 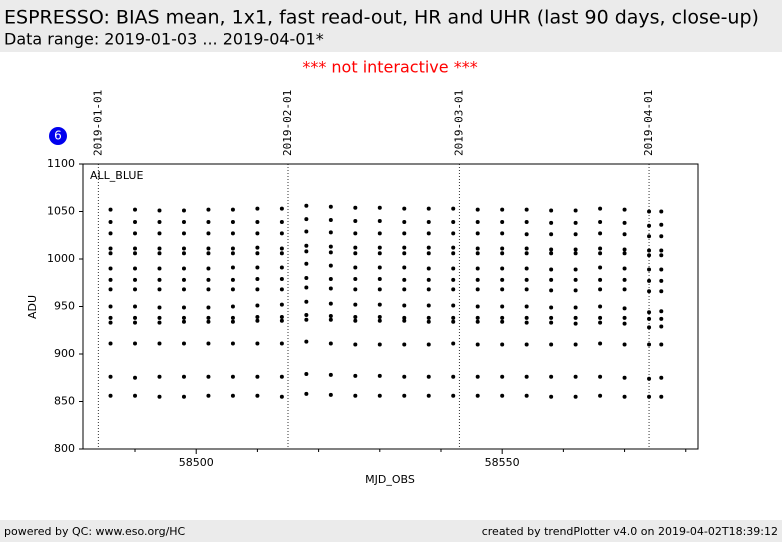 I want to click on x-axis-label: MJD_OBS, so click(x=390, y=479).